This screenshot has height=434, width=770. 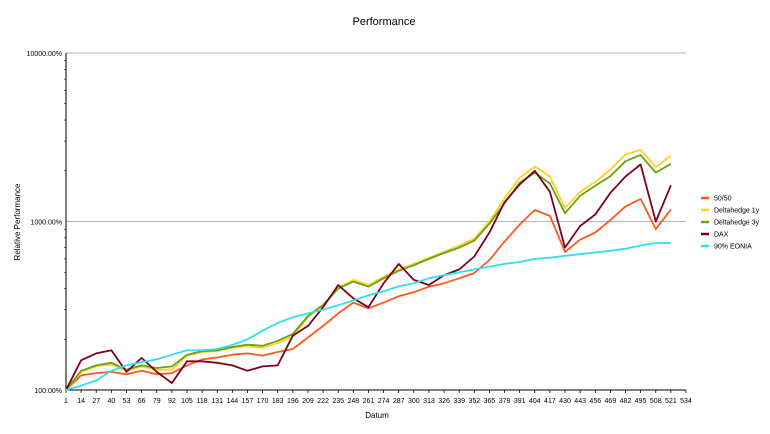 What do you see at coordinates (550, 401) in the screenshot?
I see `x-tick-label-32: 417` at bounding box center [550, 401].